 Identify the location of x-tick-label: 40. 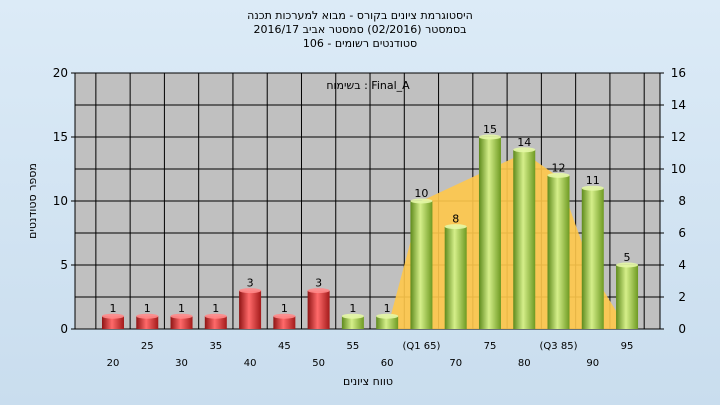
(250, 363).